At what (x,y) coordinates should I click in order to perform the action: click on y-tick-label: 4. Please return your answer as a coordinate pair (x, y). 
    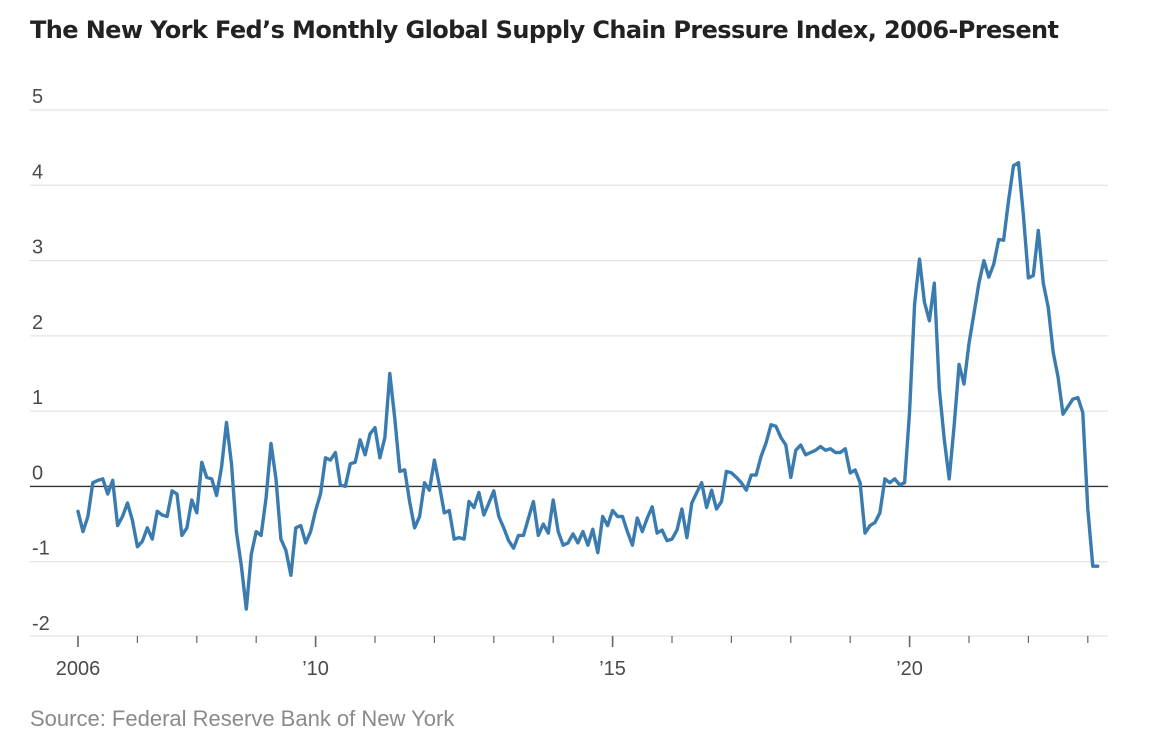
    Looking at the image, I should click on (37, 172).